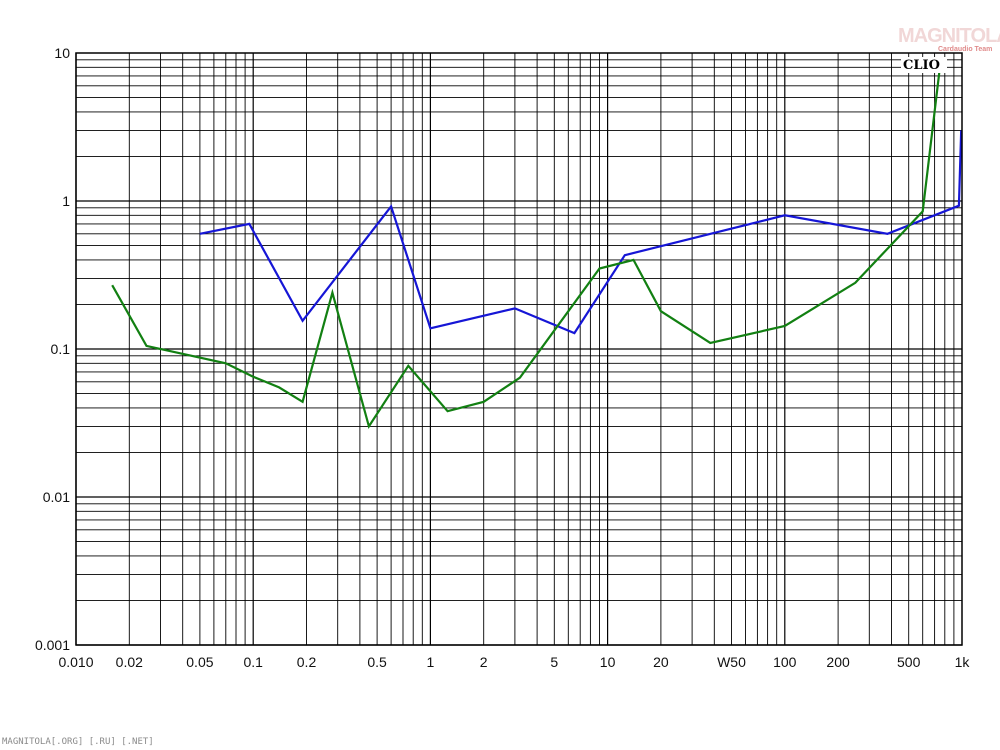  What do you see at coordinates (785, 662) in the screenshot?
I see `x-tick-label: 100` at bounding box center [785, 662].